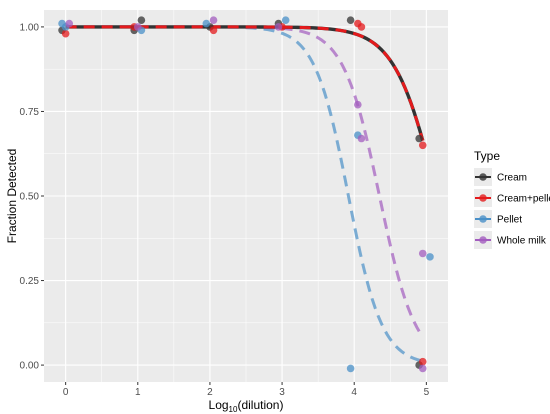 The image size is (550, 414). What do you see at coordinates (427, 392) in the screenshot?
I see `x-tick-label: 5` at bounding box center [427, 392].